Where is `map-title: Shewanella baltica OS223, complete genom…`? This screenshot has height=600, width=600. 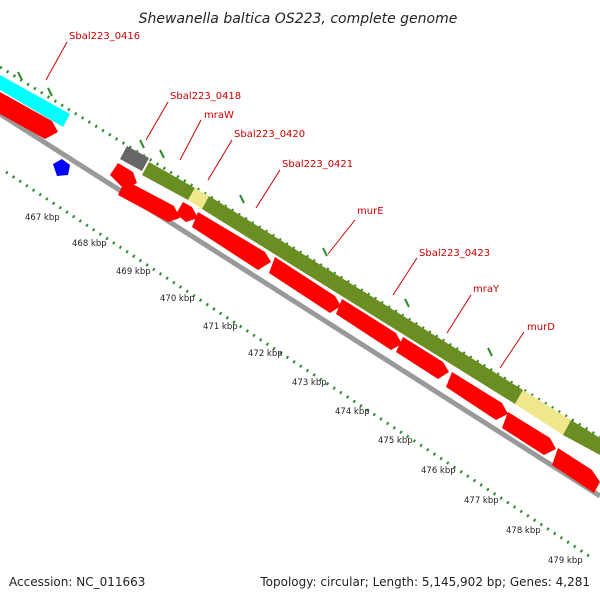
map-title: Shewanella baltica OS223, complete genom… is located at coordinates (298, 19).